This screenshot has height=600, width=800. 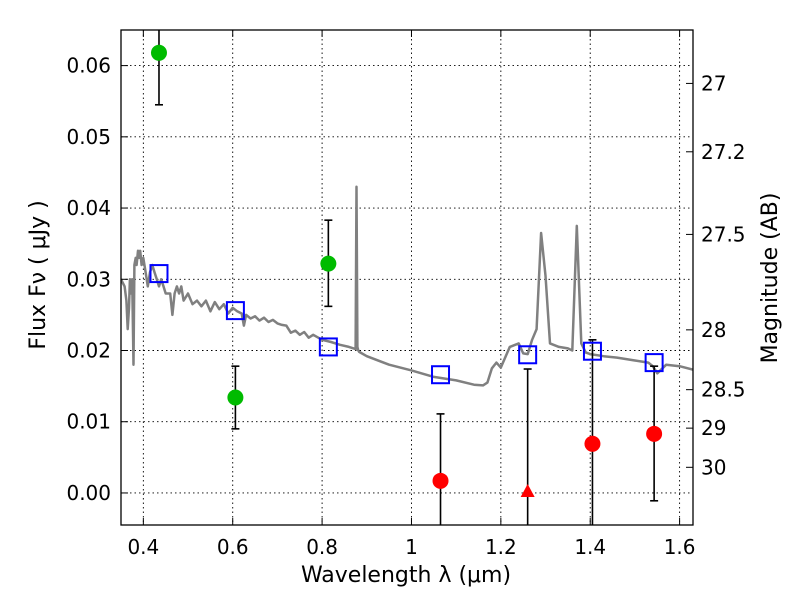 I want to click on y-axis-label: Flux Fν ( μJy ), so click(x=38, y=274).